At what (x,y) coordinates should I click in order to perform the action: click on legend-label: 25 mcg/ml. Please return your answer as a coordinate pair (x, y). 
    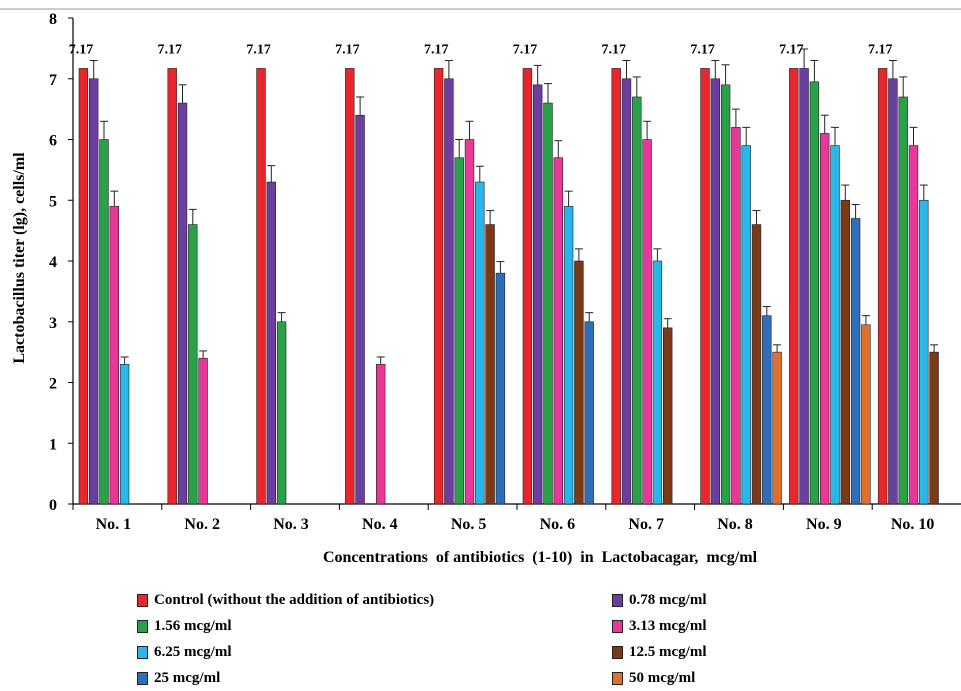
    Looking at the image, I should click on (187, 677).